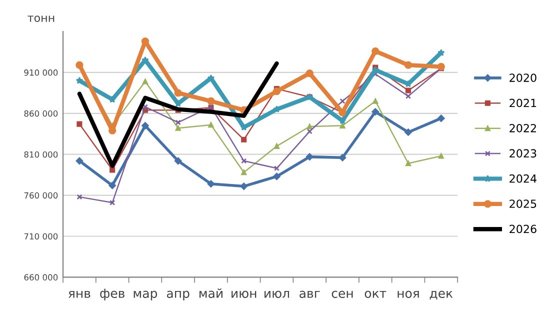 This screenshot has width=548, height=315. I want to click on x-tick-label: дек, so click(441, 295).